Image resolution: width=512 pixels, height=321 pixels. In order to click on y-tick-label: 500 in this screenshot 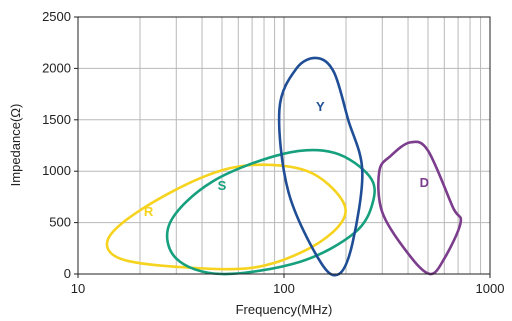, I will do `click(60, 222)`.